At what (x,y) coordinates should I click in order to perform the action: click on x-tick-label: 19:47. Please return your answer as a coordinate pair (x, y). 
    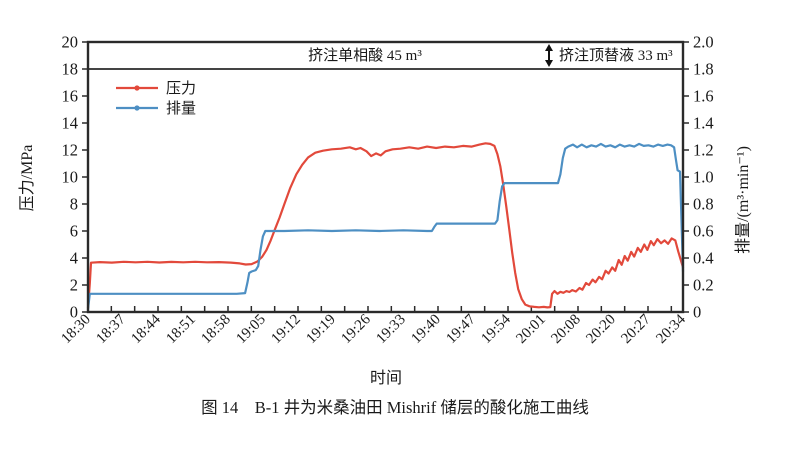
    Looking at the image, I should click on (461, 329).